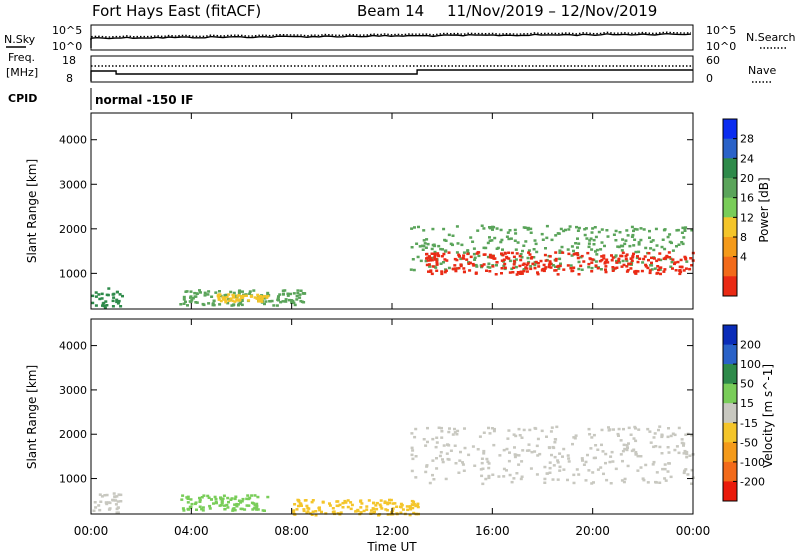 This screenshot has height=554, width=800. I want to click on freq-series, so click(391, 75).